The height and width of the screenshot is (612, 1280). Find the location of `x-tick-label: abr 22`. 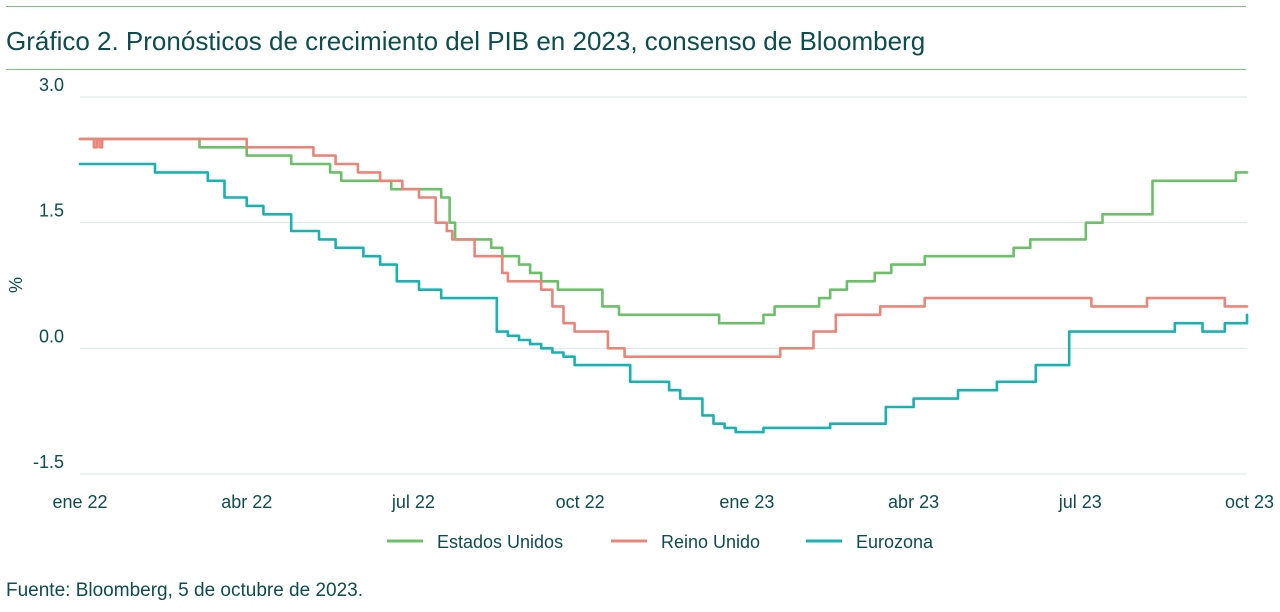

x-tick-label: abr 22 is located at coordinates (246, 502).